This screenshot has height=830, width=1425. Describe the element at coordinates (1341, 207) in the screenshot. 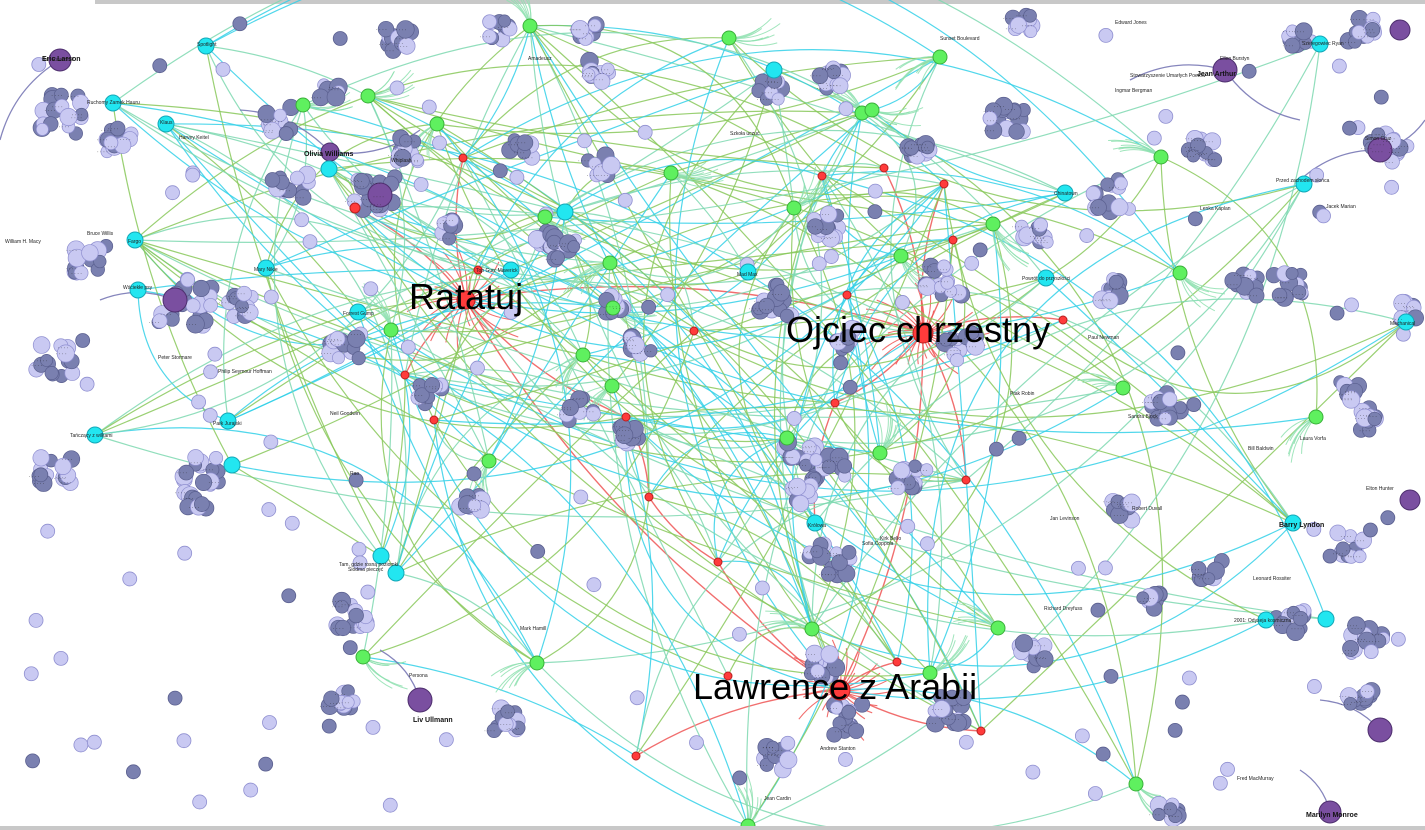

I see `node-label-p48: Jacek Marian` at that location.